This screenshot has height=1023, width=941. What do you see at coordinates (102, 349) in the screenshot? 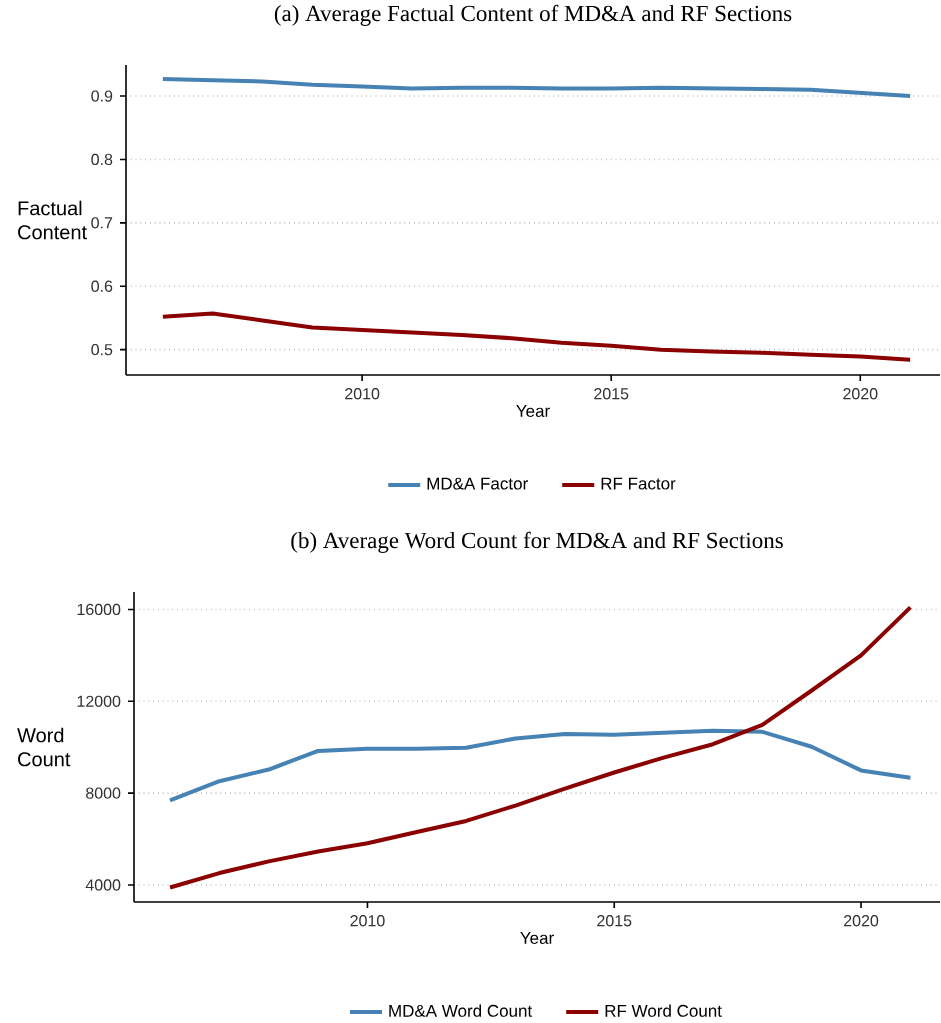
I see `y-tick-label: 0.5` at bounding box center [102, 349].